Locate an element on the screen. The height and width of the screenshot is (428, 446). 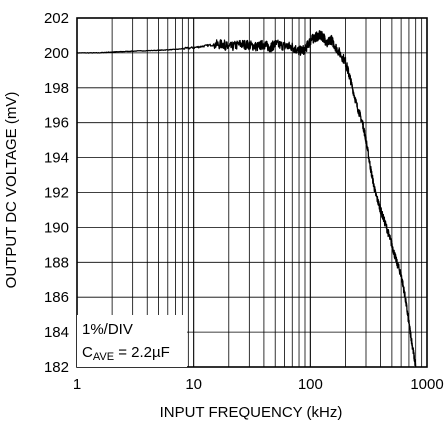
y-tick-label: 196 is located at coordinates (56, 123).